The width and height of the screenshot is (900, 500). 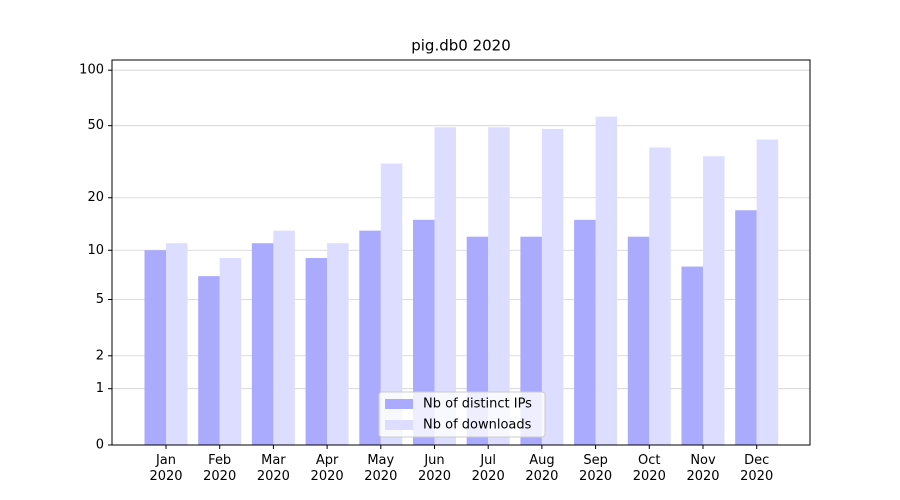 I want to click on x-tick-label: Mar 2020, so click(x=273, y=468).